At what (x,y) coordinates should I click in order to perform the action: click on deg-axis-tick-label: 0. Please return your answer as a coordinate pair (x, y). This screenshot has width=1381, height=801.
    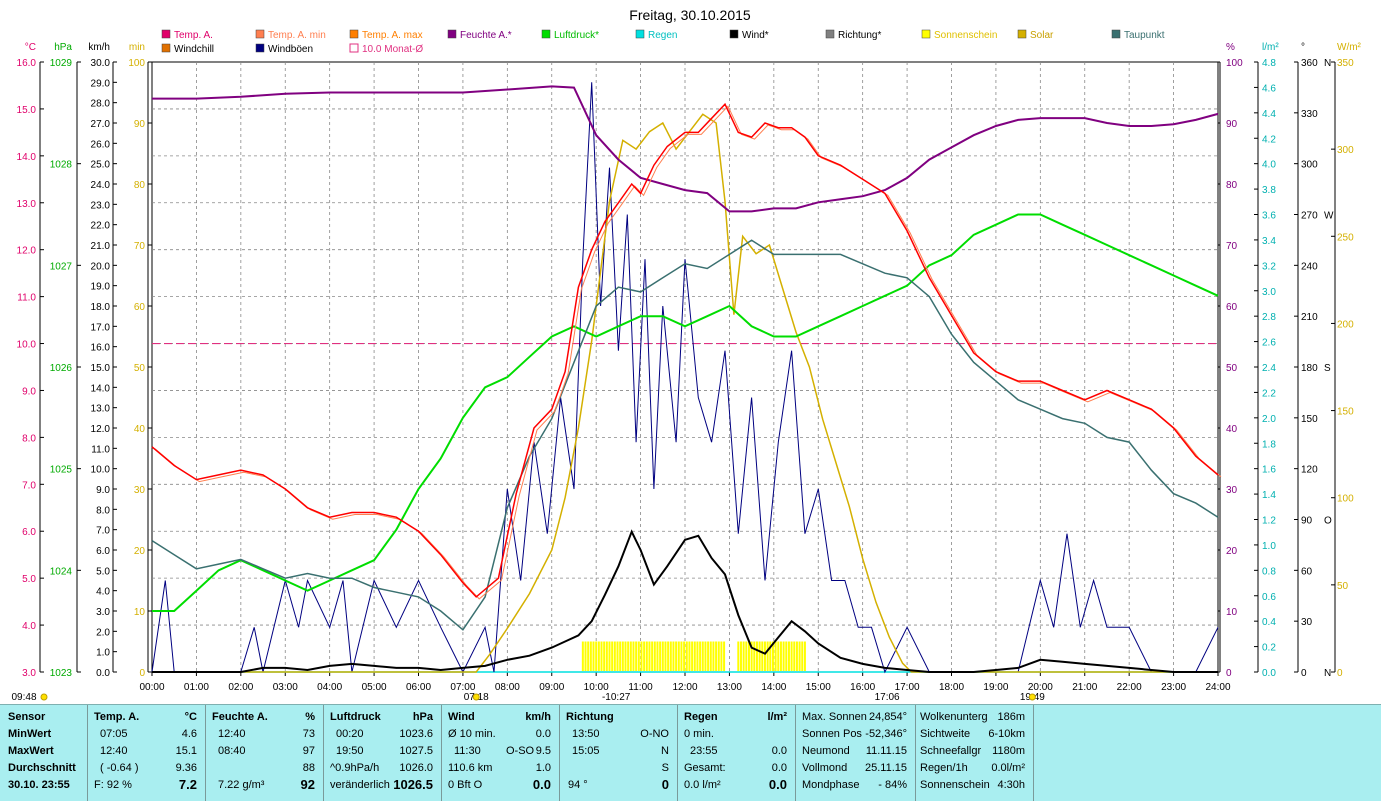
    Looking at the image, I should click on (1304, 673).